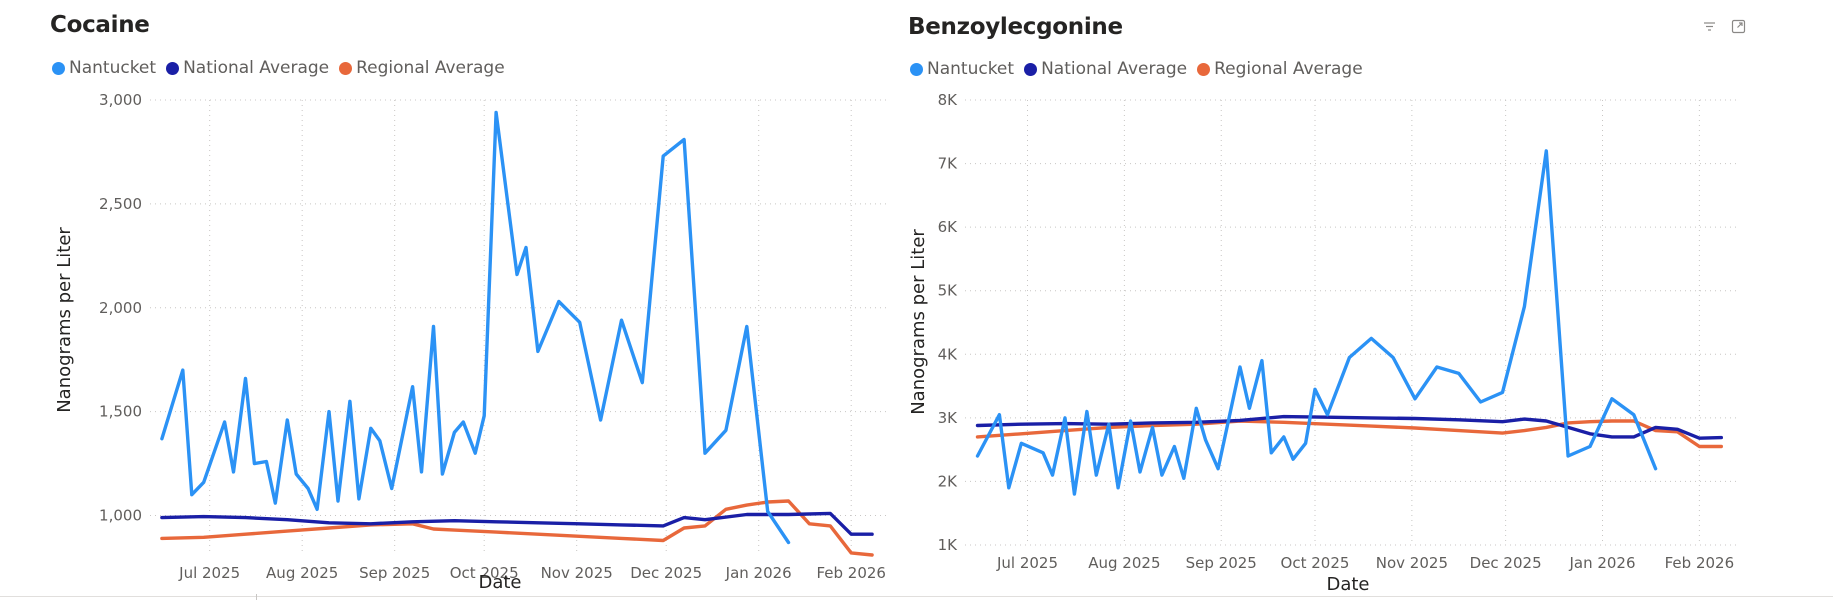 This screenshot has height=600, width=1833. Describe the element at coordinates (120, 308) in the screenshot. I see `y-tick-label: 2,000` at that location.